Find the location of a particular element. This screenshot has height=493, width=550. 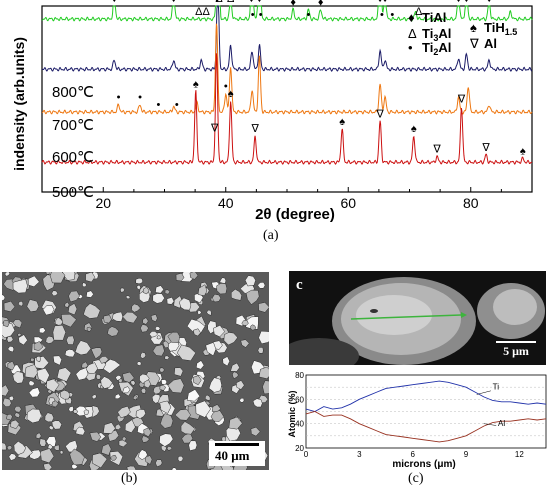

scan-grid is located at coordinates (426, 411).